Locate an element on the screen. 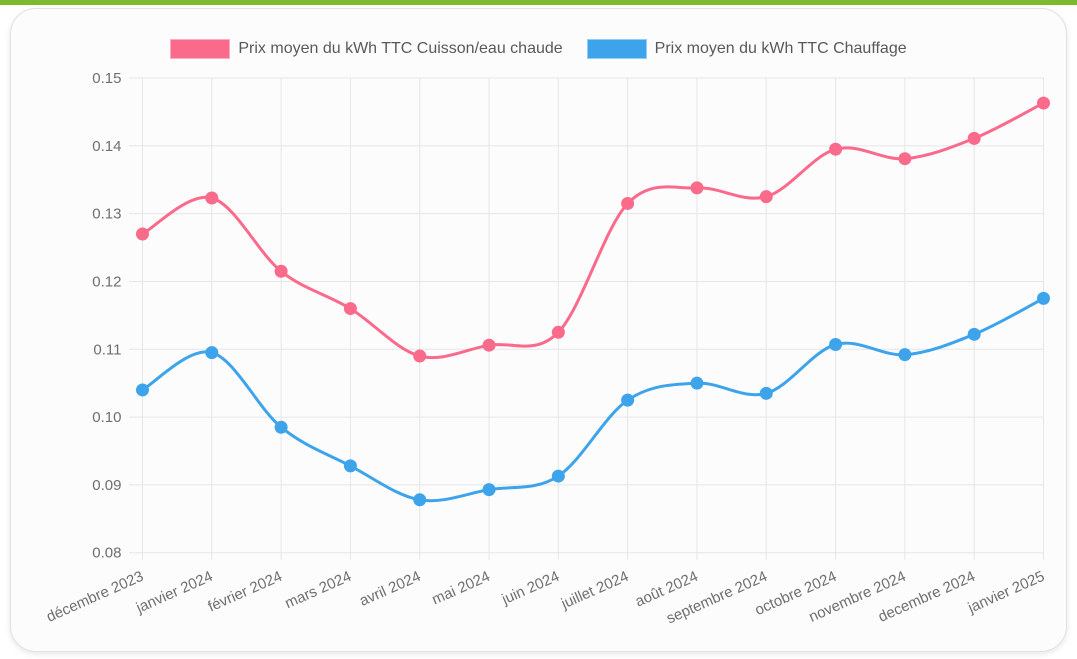 The image size is (1077, 659). x-axis-tick-label: mars 2024 is located at coordinates (318, 590).